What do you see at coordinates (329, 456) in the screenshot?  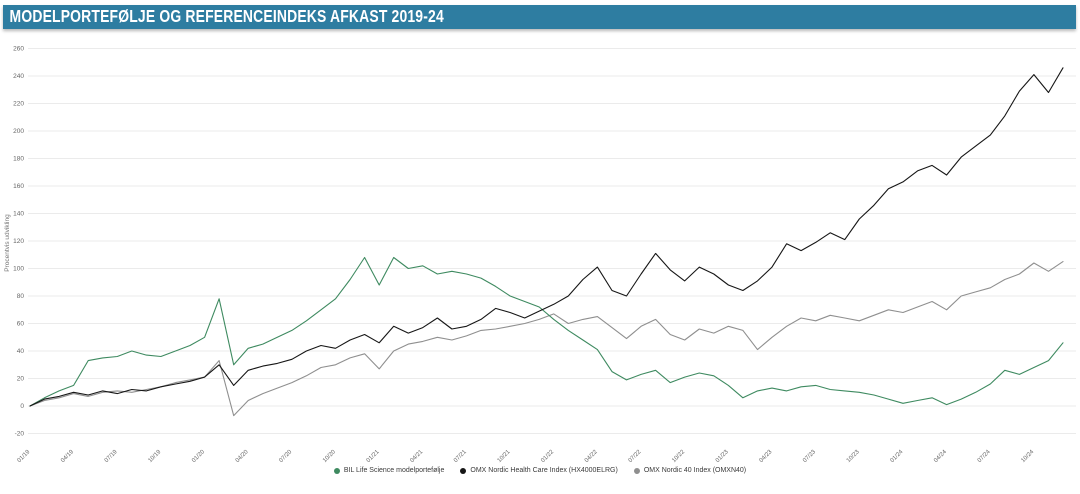 I see `x-tick-label: 10/20` at bounding box center [329, 456].